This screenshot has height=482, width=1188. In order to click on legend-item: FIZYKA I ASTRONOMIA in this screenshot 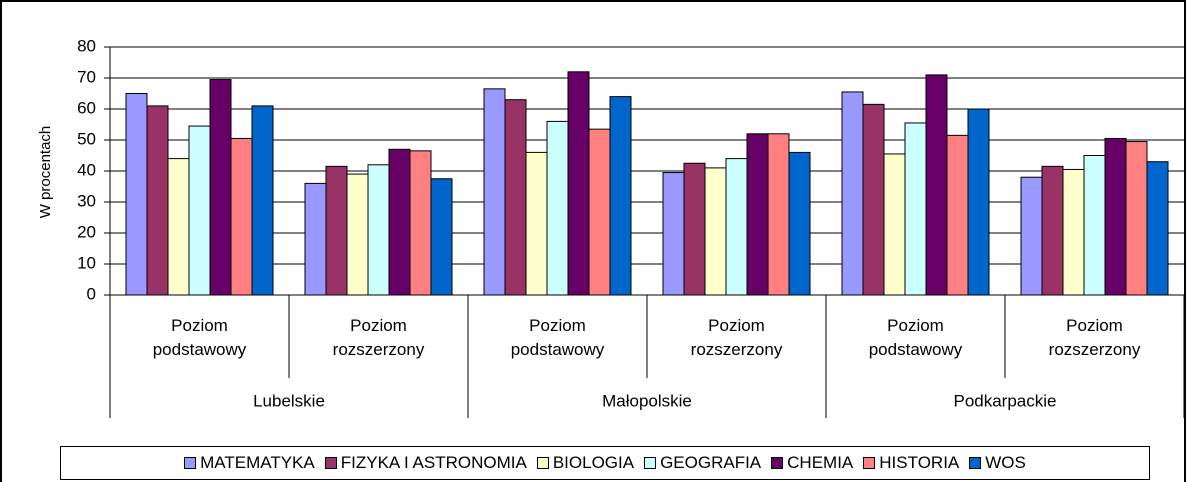, I will do `click(425, 463)`.